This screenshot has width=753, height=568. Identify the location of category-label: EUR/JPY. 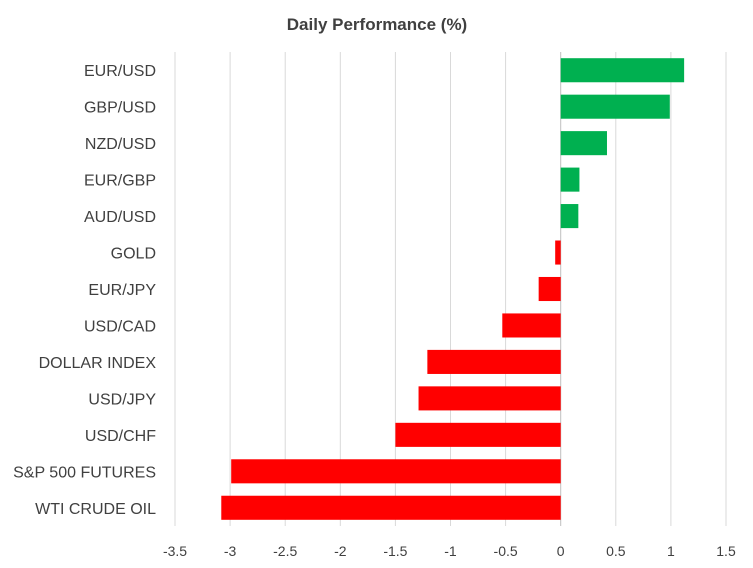
(122, 290).